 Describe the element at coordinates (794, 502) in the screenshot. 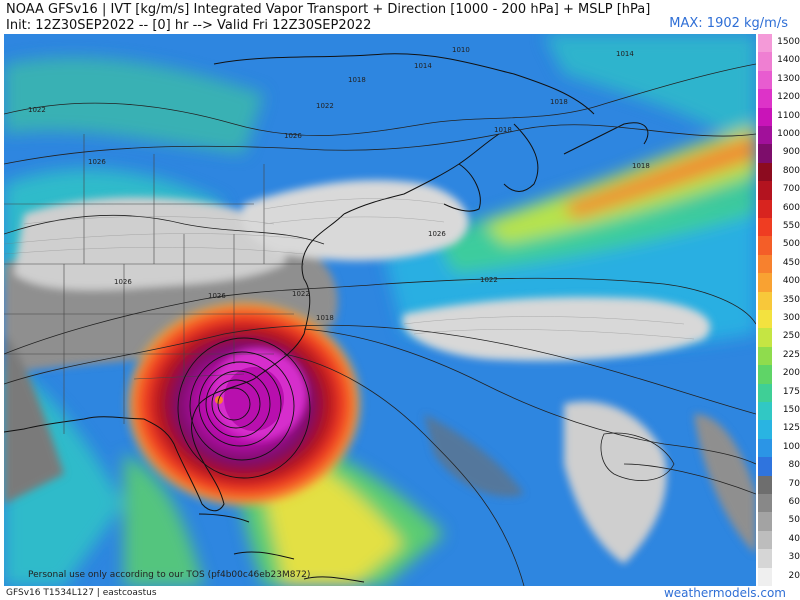

I see `legend-label: 60` at that location.